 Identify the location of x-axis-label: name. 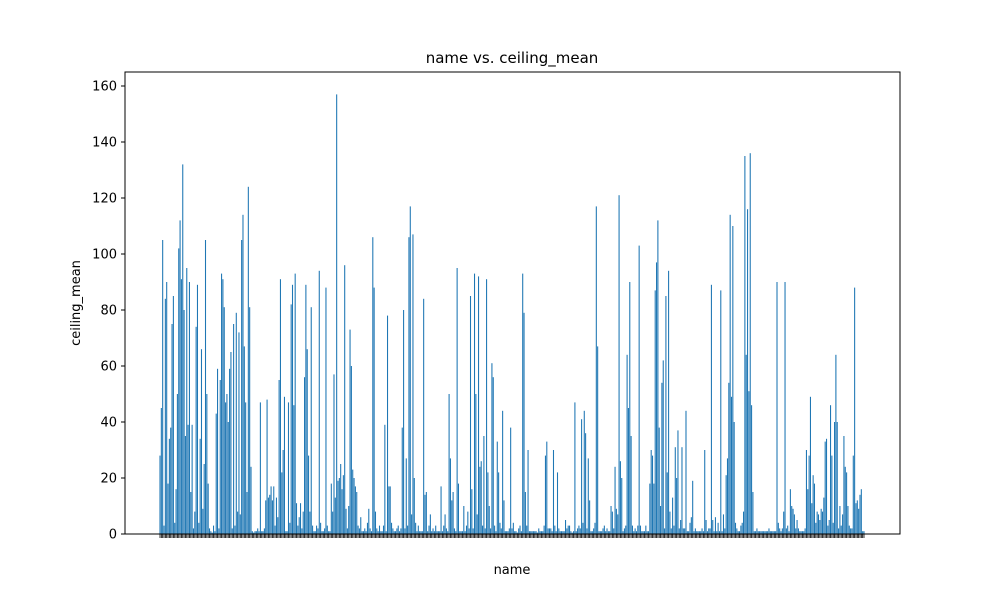
(512, 570).